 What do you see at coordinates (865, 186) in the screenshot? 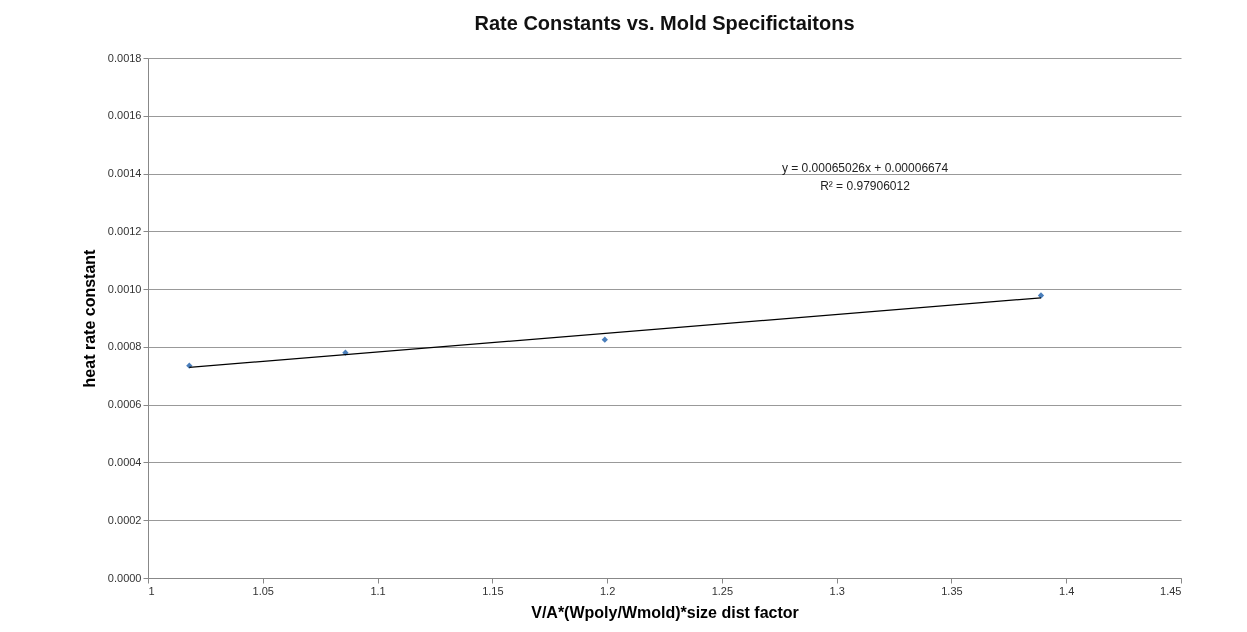
I see `annotation: R² = 0.97906012` at bounding box center [865, 186].